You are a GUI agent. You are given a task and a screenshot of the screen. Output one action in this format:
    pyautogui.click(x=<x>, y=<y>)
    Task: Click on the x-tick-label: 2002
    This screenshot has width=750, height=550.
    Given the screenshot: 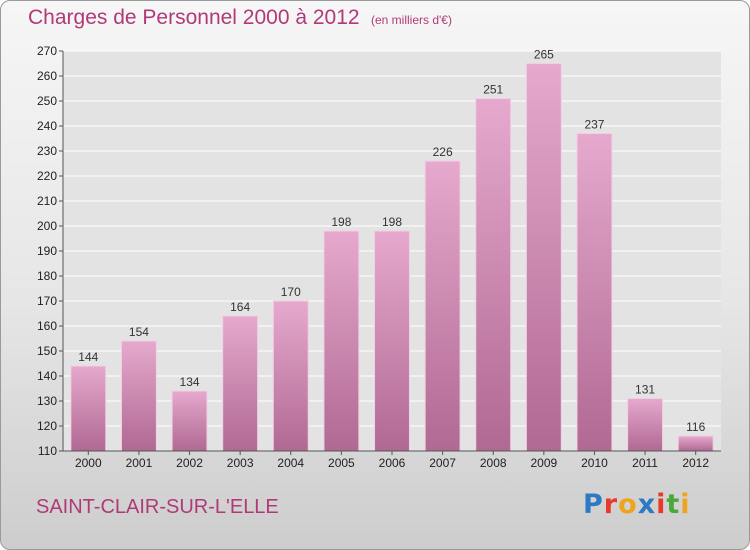 What is the action you would take?
    pyautogui.click(x=189, y=463)
    